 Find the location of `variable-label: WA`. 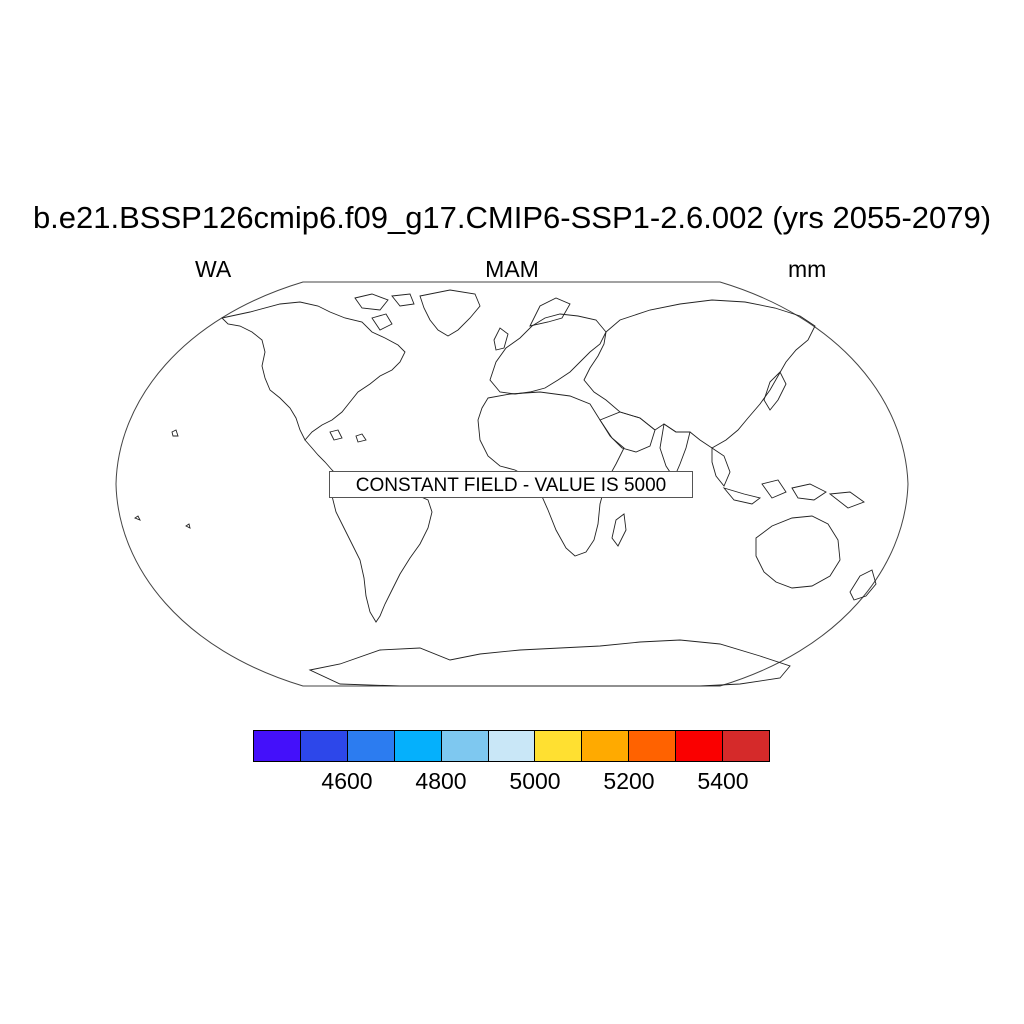

variable-label: WA is located at coordinates (213, 269).